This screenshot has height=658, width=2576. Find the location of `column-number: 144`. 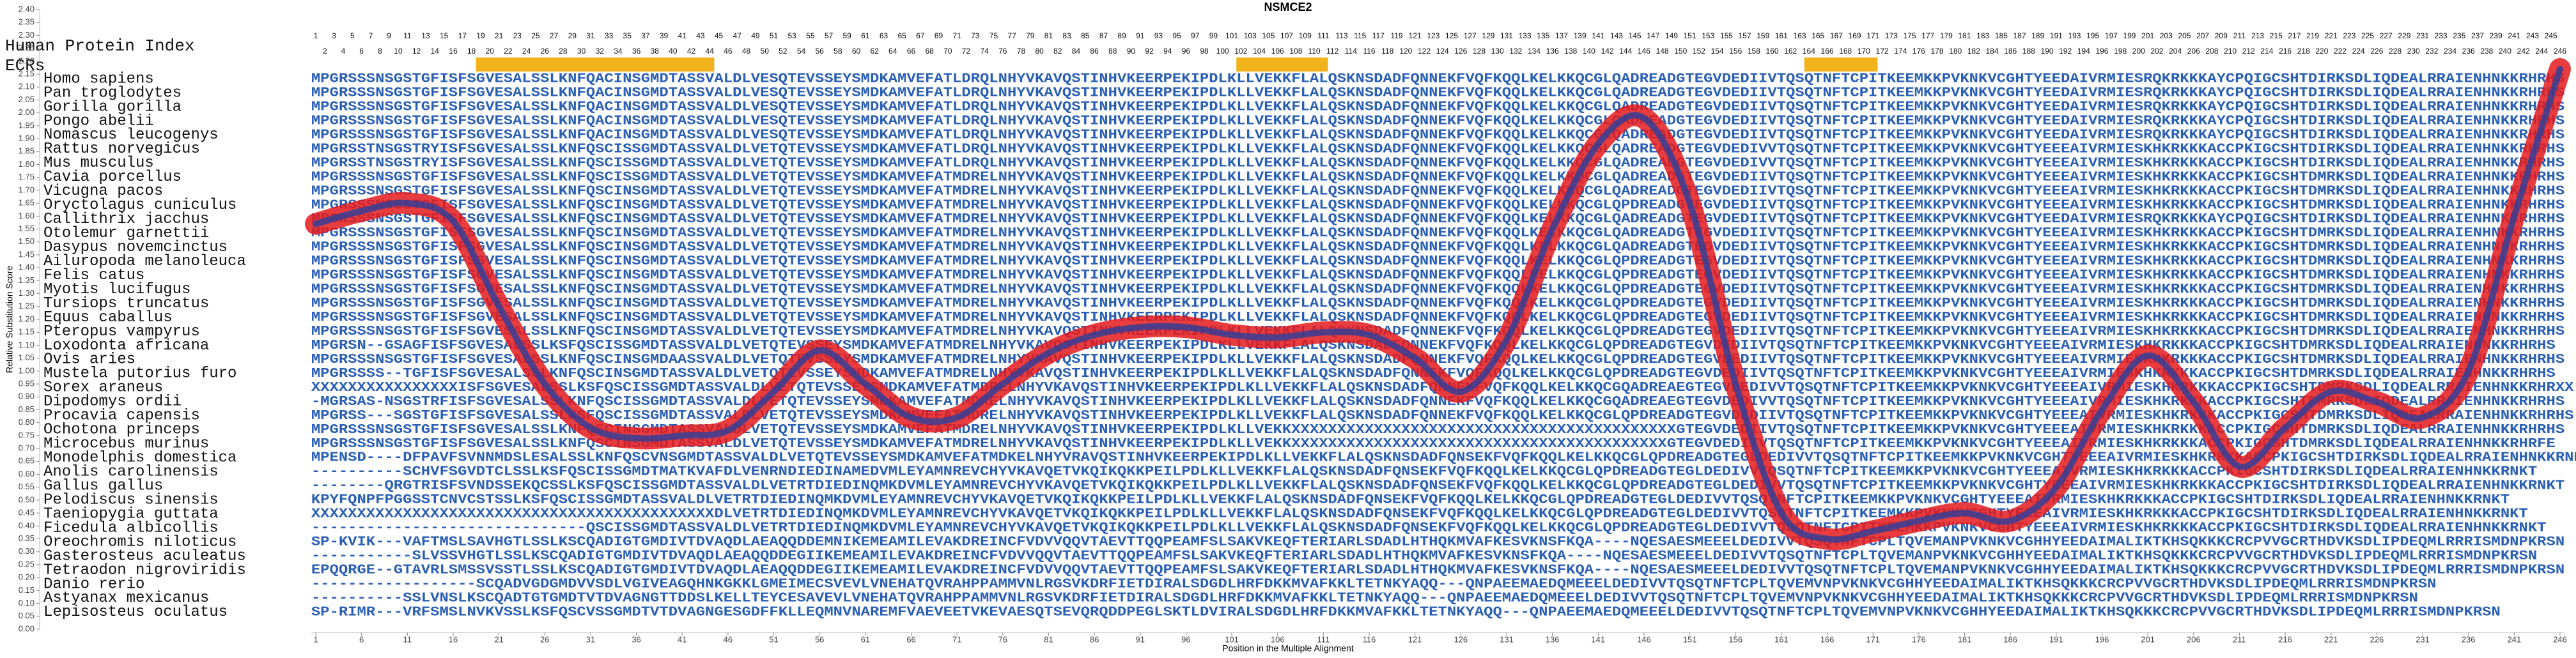

column-number: 144 is located at coordinates (1625, 51).